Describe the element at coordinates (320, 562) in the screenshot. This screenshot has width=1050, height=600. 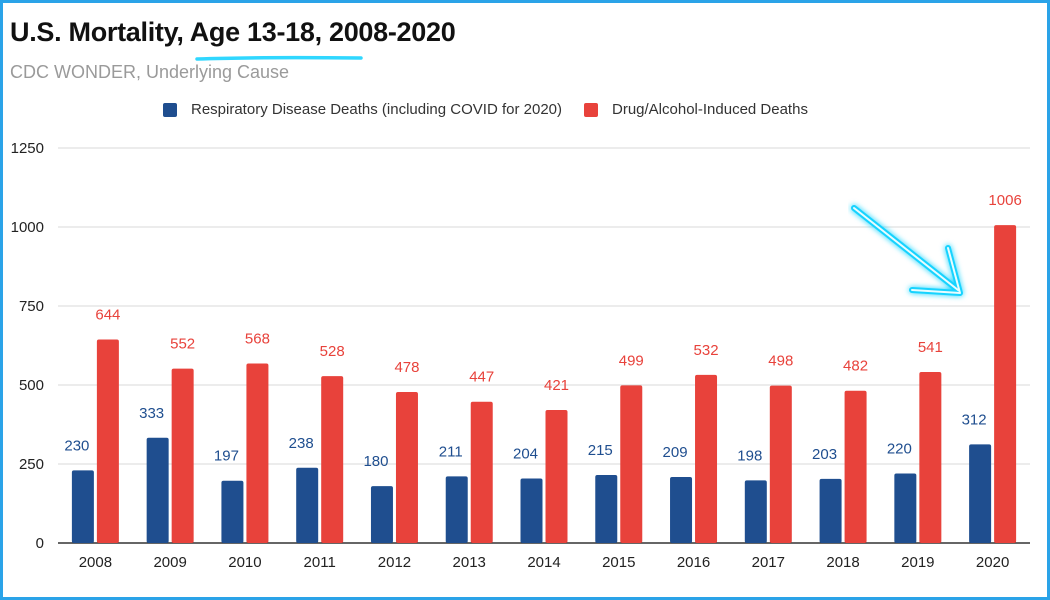
I see `x-tick-label: 2011` at that location.